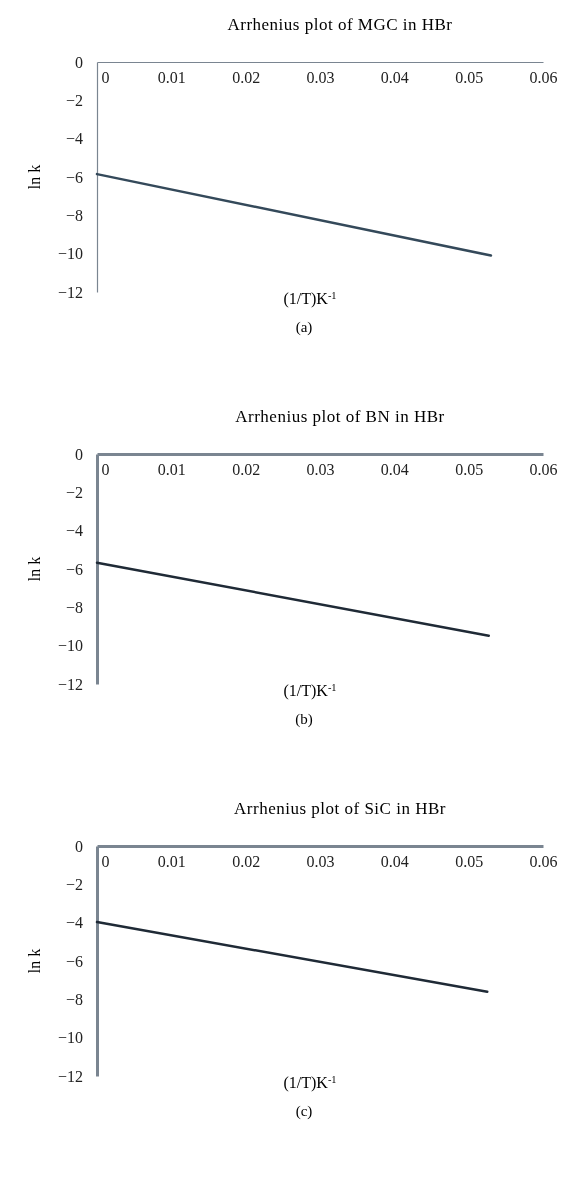 The image size is (588, 1178). I want to click on text: (a), so click(304, 327).